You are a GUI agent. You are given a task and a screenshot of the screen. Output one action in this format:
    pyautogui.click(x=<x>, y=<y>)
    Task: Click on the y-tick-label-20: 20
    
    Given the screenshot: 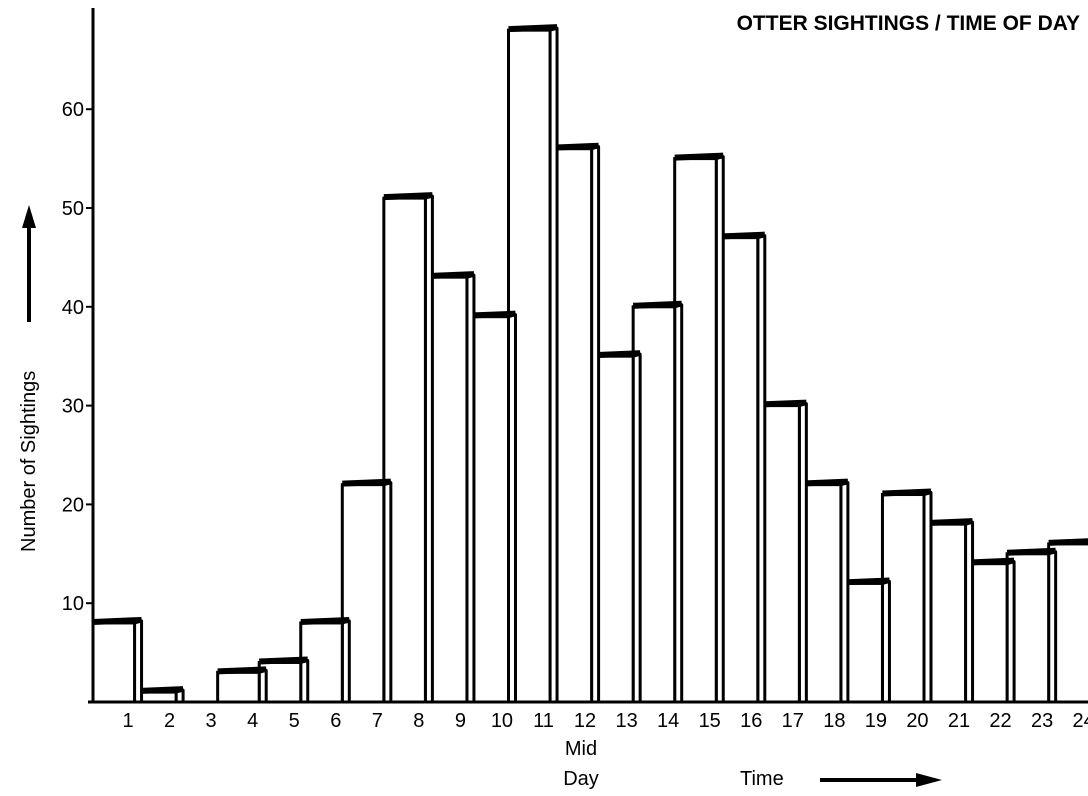 What is the action you would take?
    pyautogui.click(x=73, y=505)
    